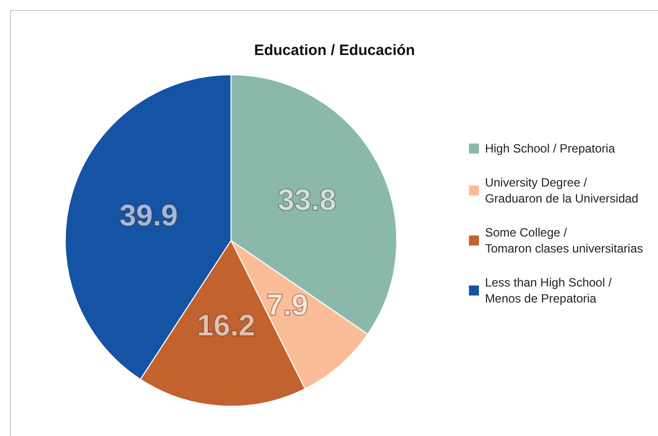  I want to click on data-label: 7.9, so click(287, 305).